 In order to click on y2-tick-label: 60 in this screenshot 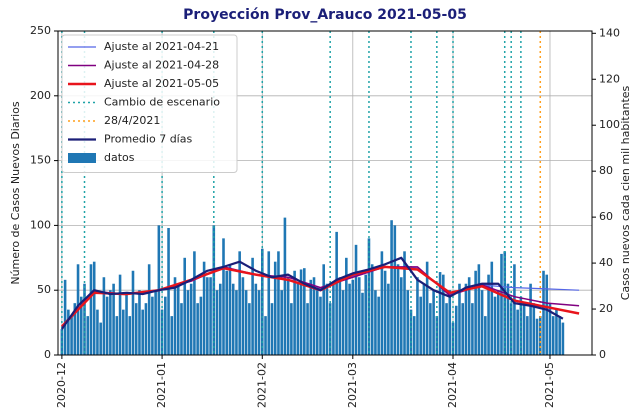, I will do `click(606, 216)`.